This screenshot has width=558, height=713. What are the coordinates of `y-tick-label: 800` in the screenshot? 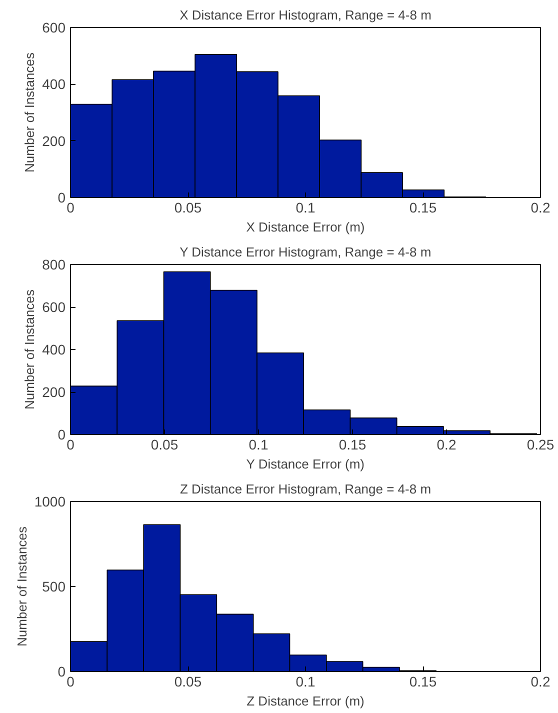 It's located at (54, 264).